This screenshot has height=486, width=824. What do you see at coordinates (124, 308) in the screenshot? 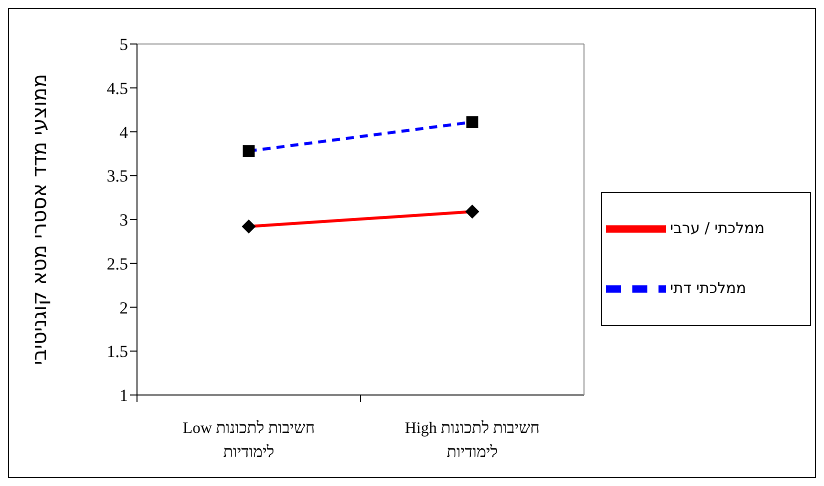
I see `y-tick-label: 2` at bounding box center [124, 308].